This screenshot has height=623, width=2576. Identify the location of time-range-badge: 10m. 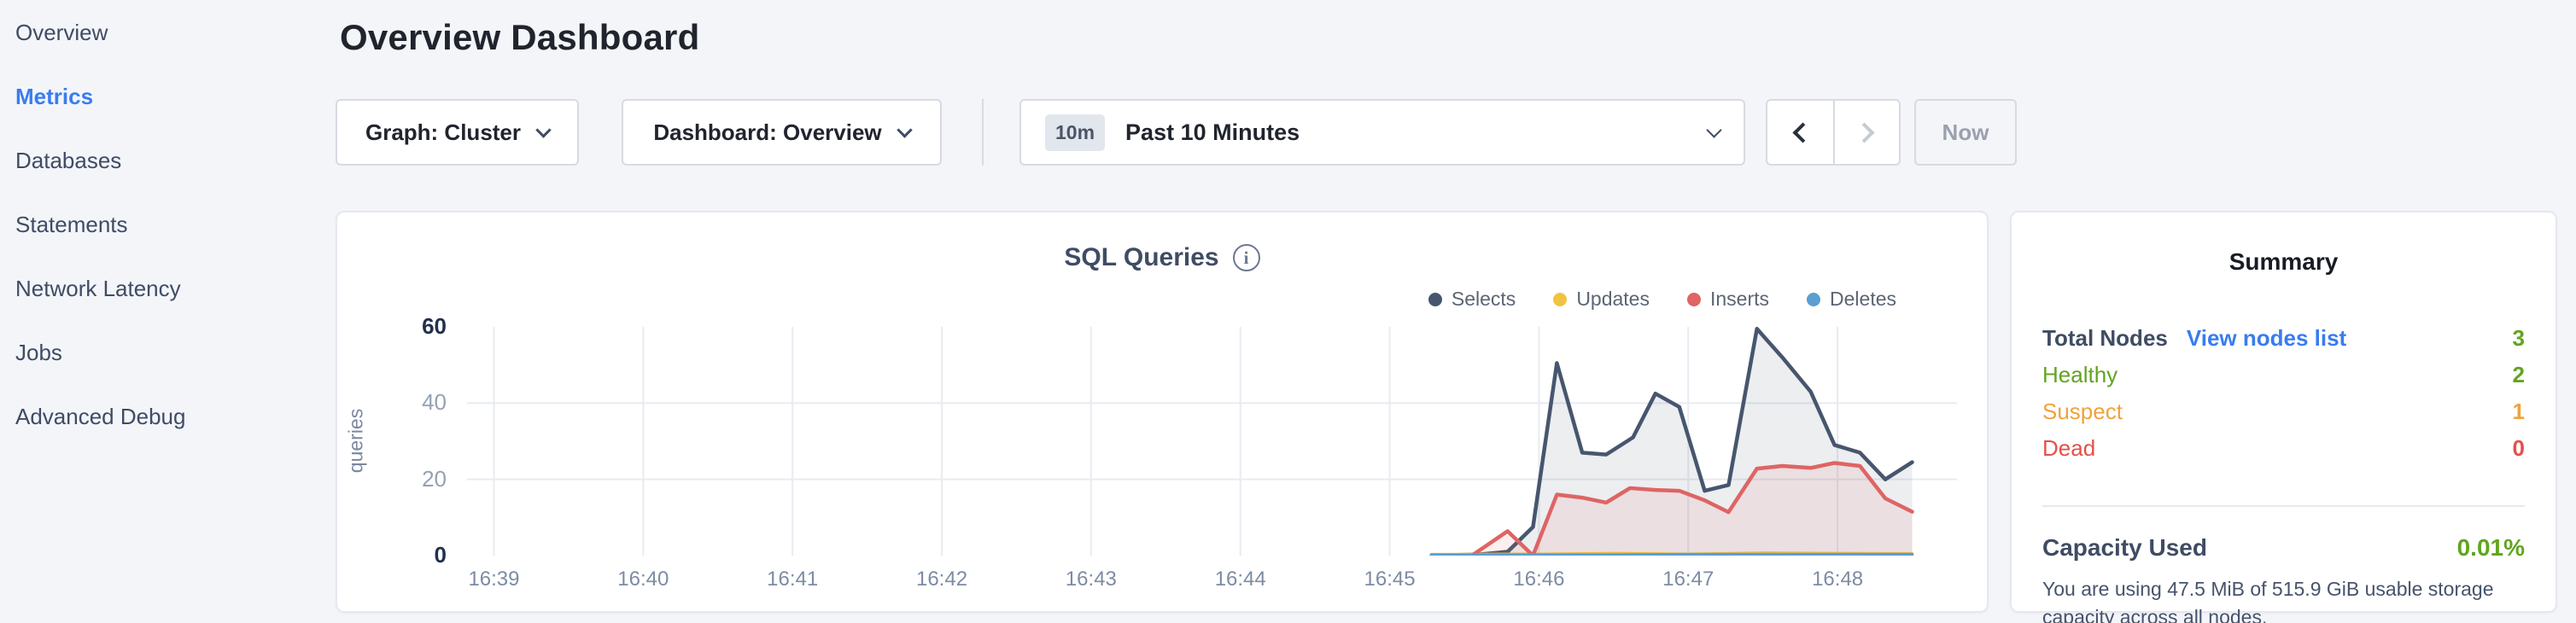
(1075, 132).